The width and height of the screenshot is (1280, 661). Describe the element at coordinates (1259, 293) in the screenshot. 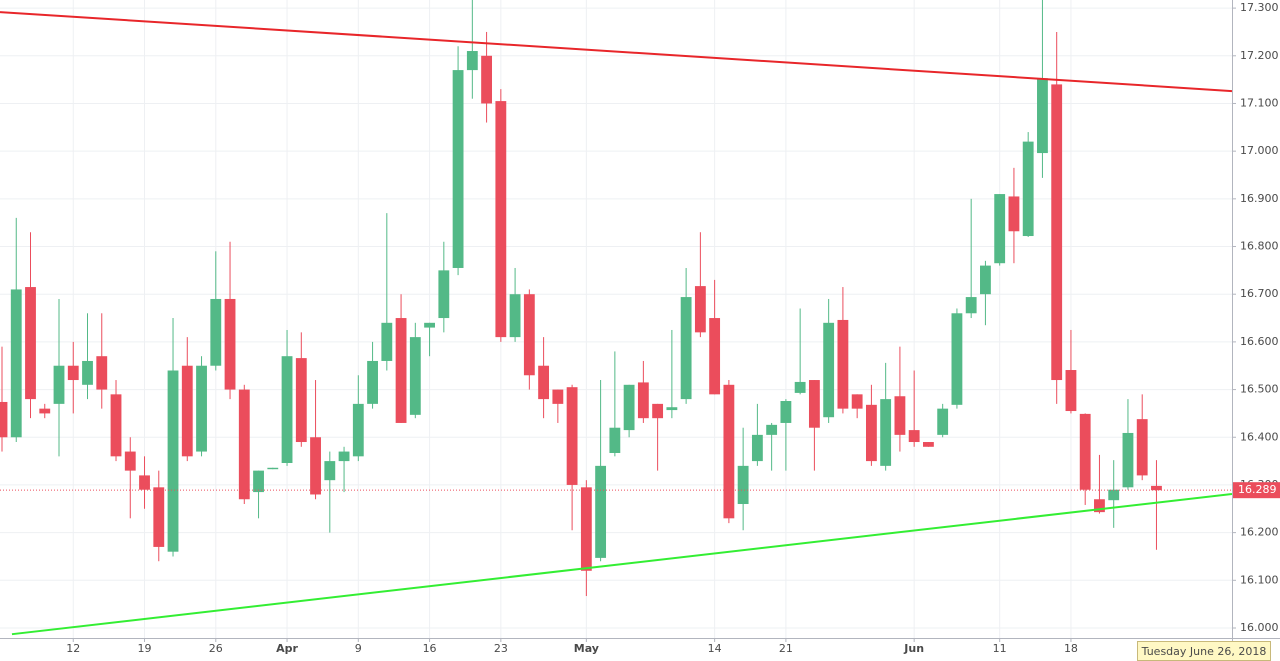

I see `y-tick-label: 16.700` at that location.